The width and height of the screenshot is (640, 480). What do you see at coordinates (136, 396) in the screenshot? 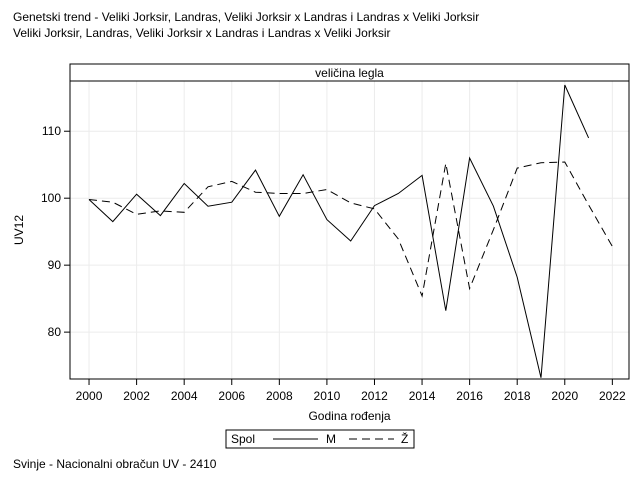
I see `x-tick-label: 2002` at bounding box center [136, 396].